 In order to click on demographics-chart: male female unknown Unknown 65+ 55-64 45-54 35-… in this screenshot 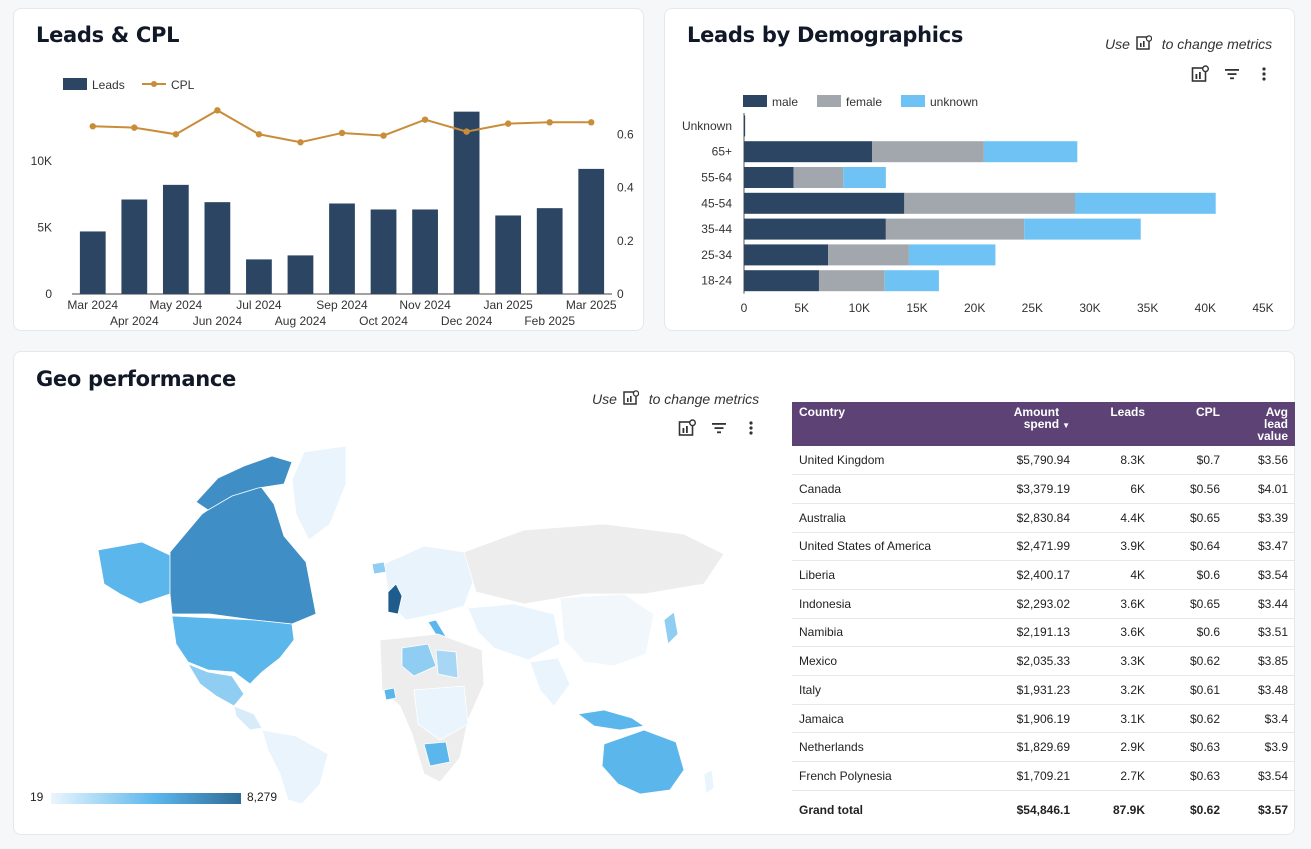, I will do `click(978, 205)`.